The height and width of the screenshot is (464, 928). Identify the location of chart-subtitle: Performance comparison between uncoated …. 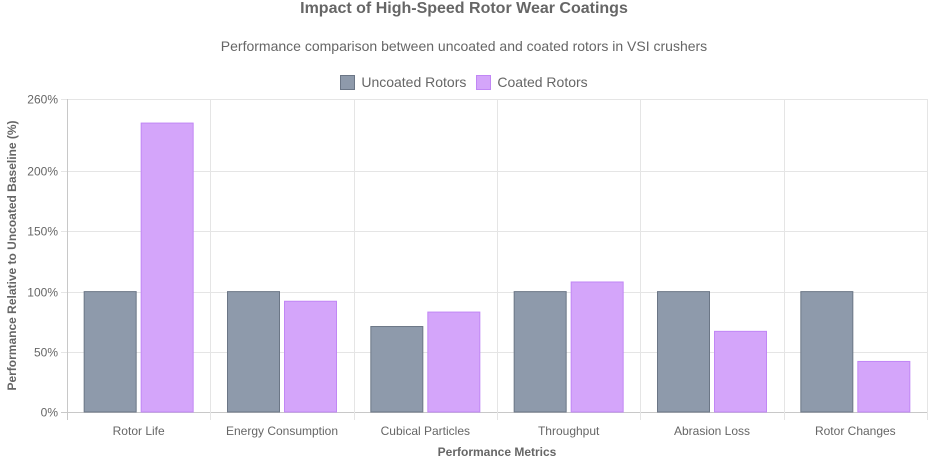
(464, 46).